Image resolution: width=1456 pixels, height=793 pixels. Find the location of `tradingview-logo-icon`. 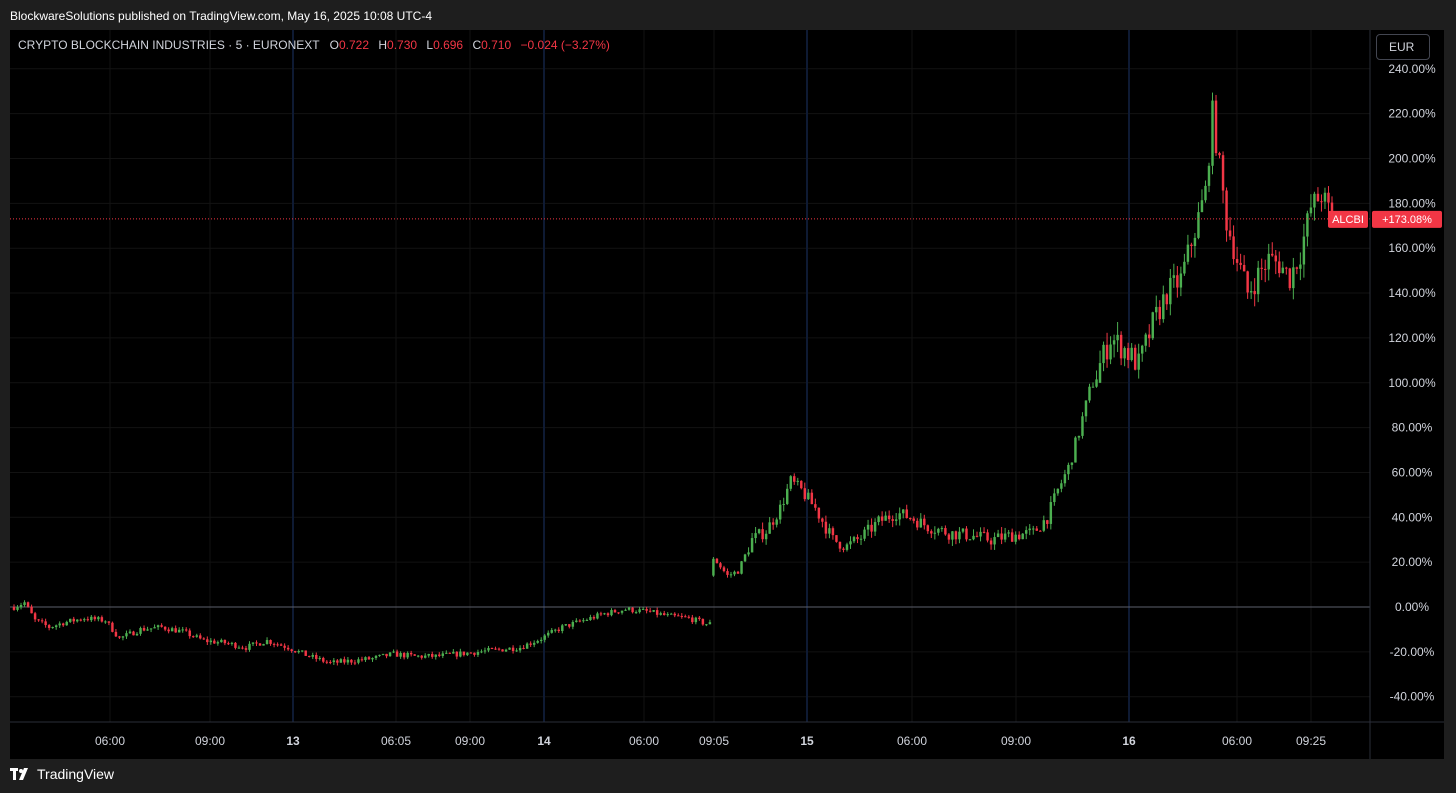

tradingview-logo-icon is located at coordinates (19, 774).